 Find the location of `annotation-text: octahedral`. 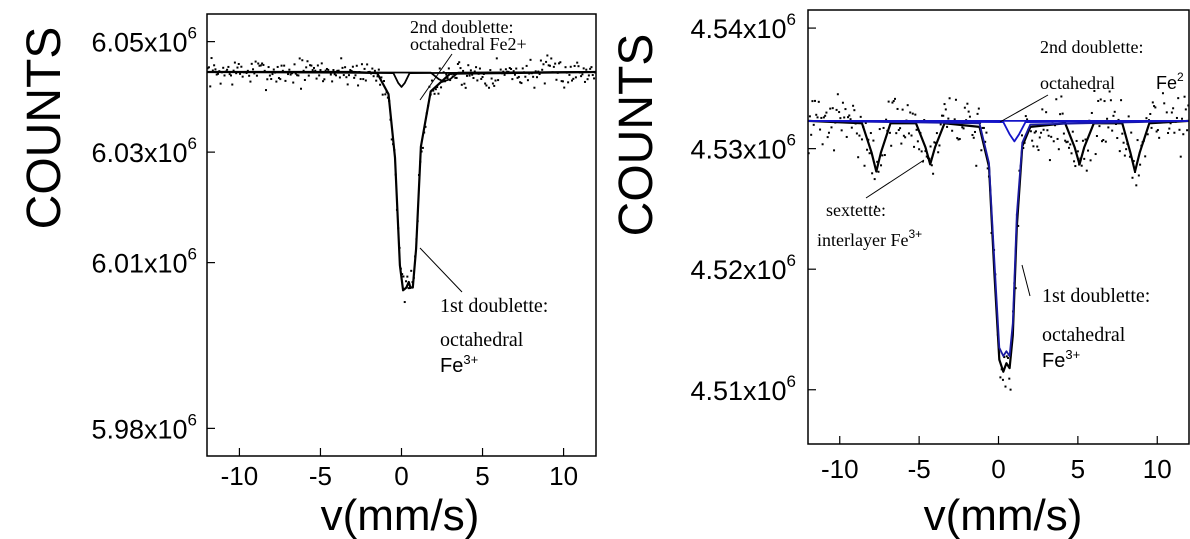

annotation-text: octahedral is located at coordinates (1077, 83).